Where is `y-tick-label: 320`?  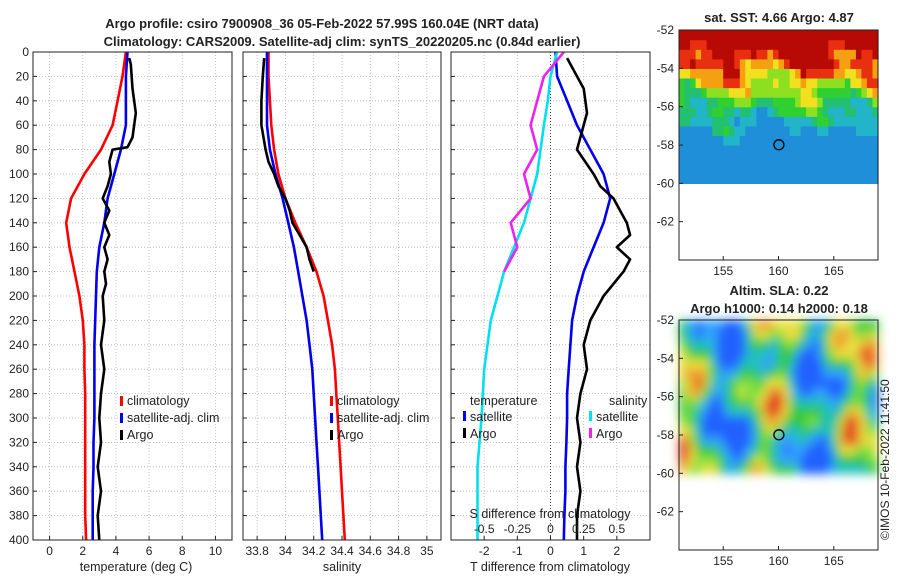 y-tick-label: 320 is located at coordinates (19, 442).